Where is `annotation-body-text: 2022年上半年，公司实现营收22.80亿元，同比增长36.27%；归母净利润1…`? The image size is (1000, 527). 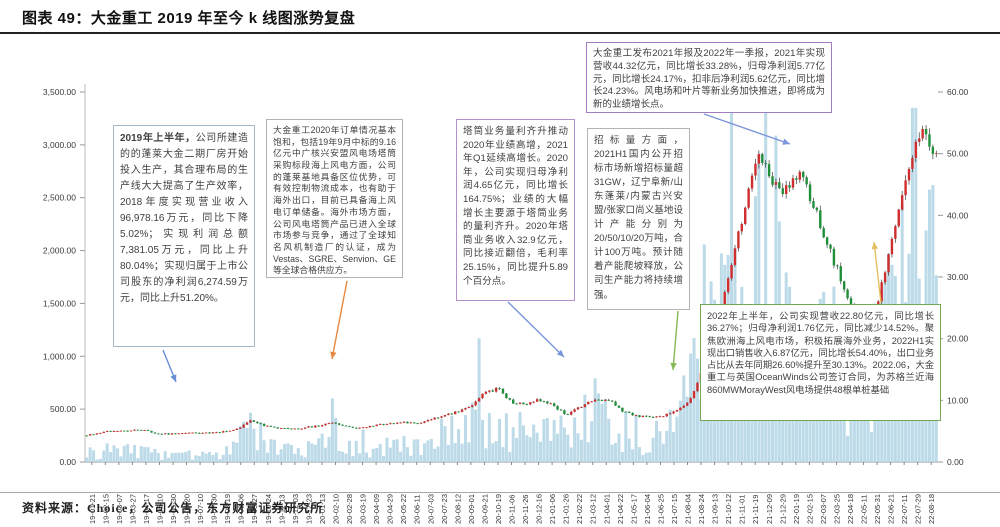 annotation-body-text: 2022年上半年，公司实现营收22.80亿元，同比增长36.27%；归母净利润1… is located at coordinates (820, 353).